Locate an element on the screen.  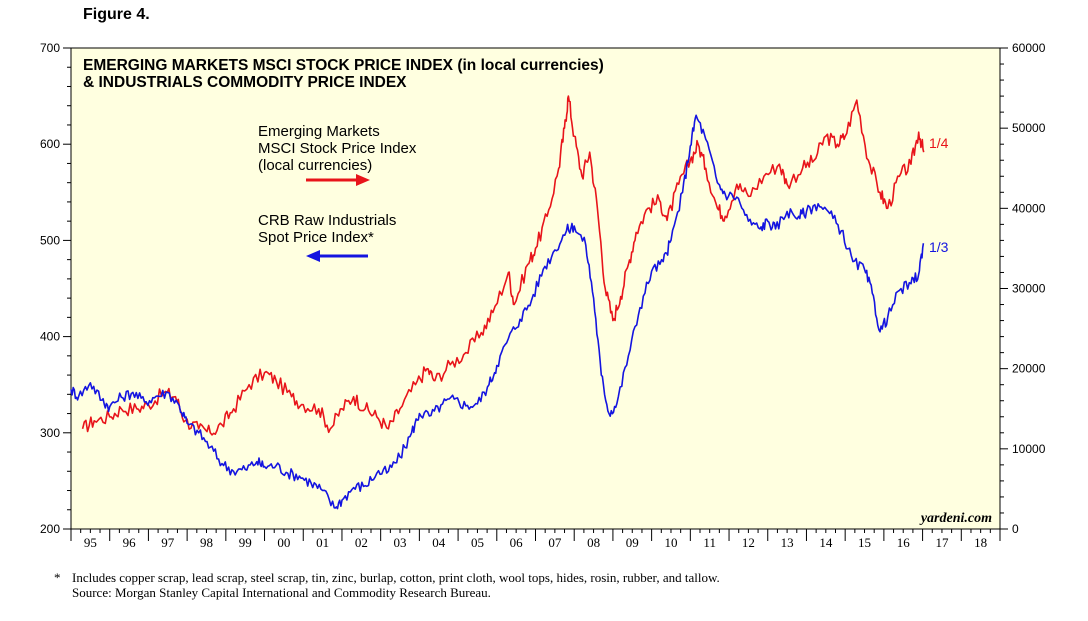
x-tick-label: 08 is located at coordinates (593, 542).